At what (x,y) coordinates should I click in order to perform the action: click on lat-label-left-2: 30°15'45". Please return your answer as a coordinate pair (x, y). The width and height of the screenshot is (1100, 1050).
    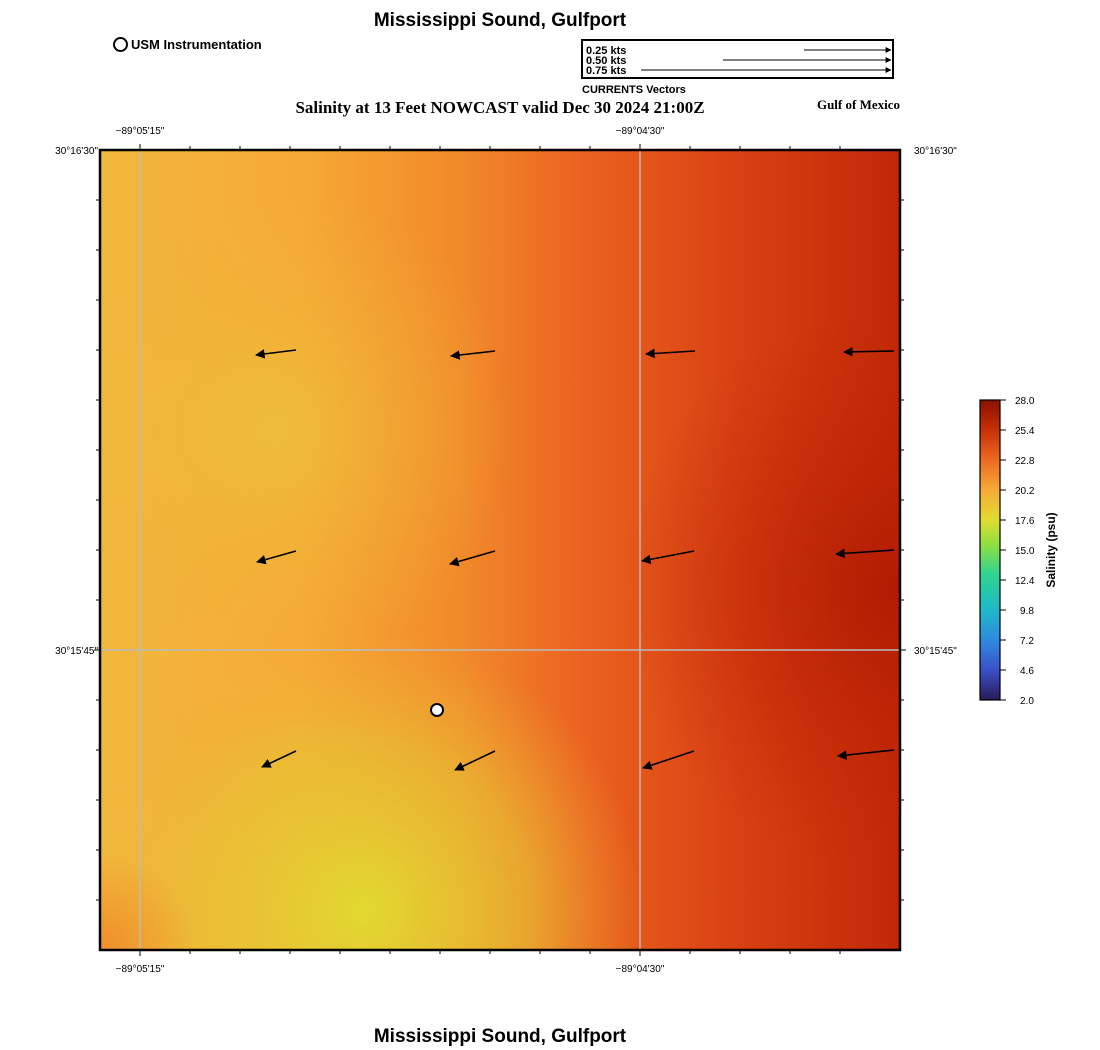
    Looking at the image, I should click on (76, 651).